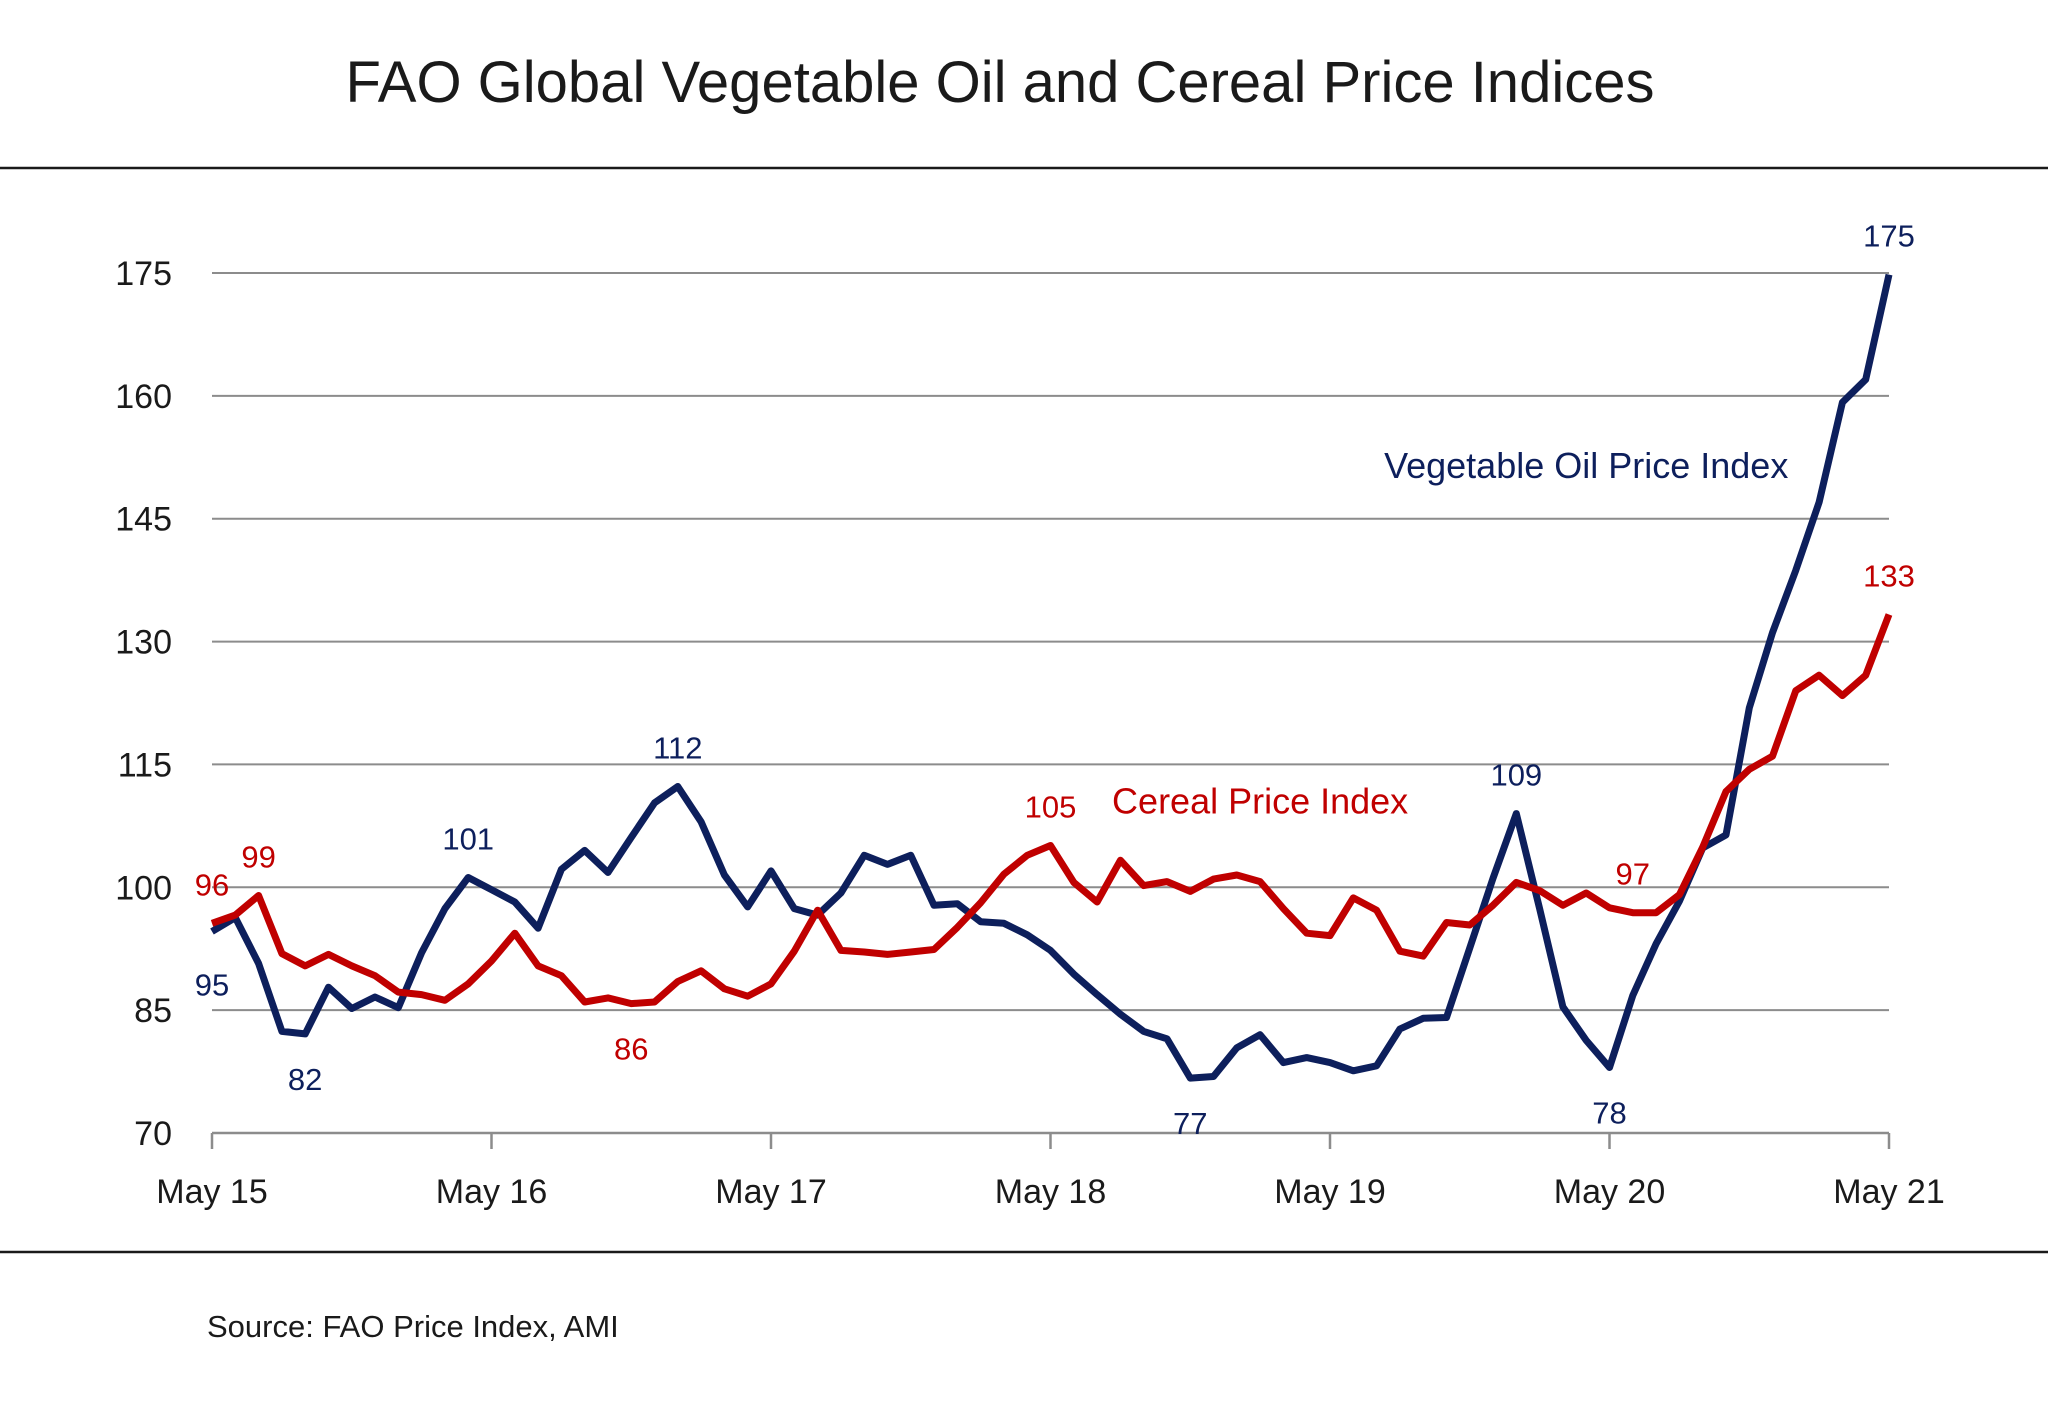 This screenshot has height=1402, width=2048. Describe the element at coordinates (143, 397) in the screenshot. I see `y-tick-label: 160` at that location.